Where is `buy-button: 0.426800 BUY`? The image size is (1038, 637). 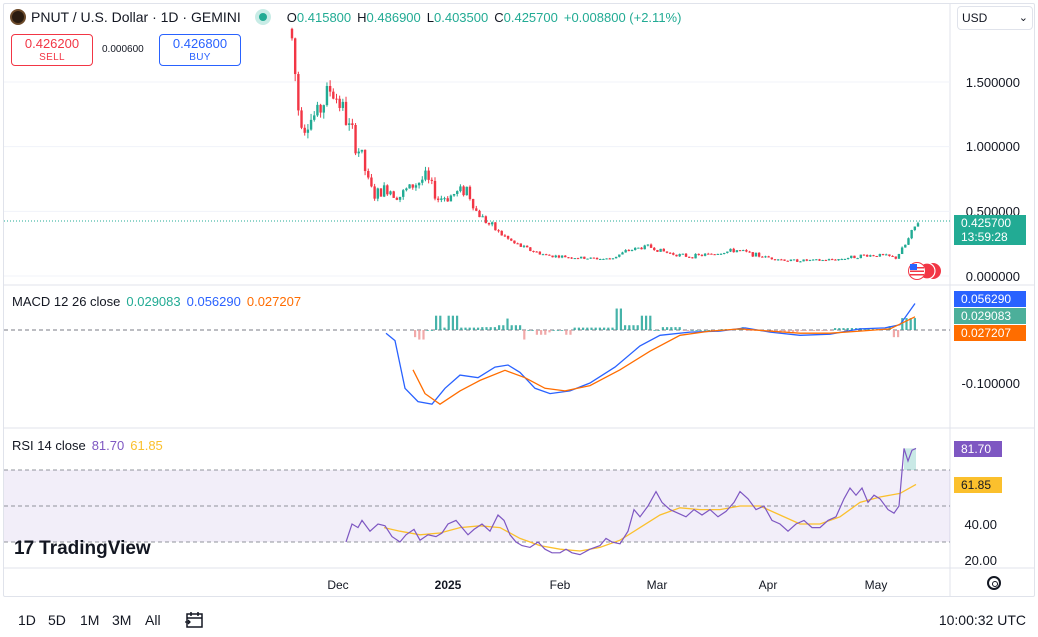
buy-button: 0.426800 BUY is located at coordinates (200, 50).